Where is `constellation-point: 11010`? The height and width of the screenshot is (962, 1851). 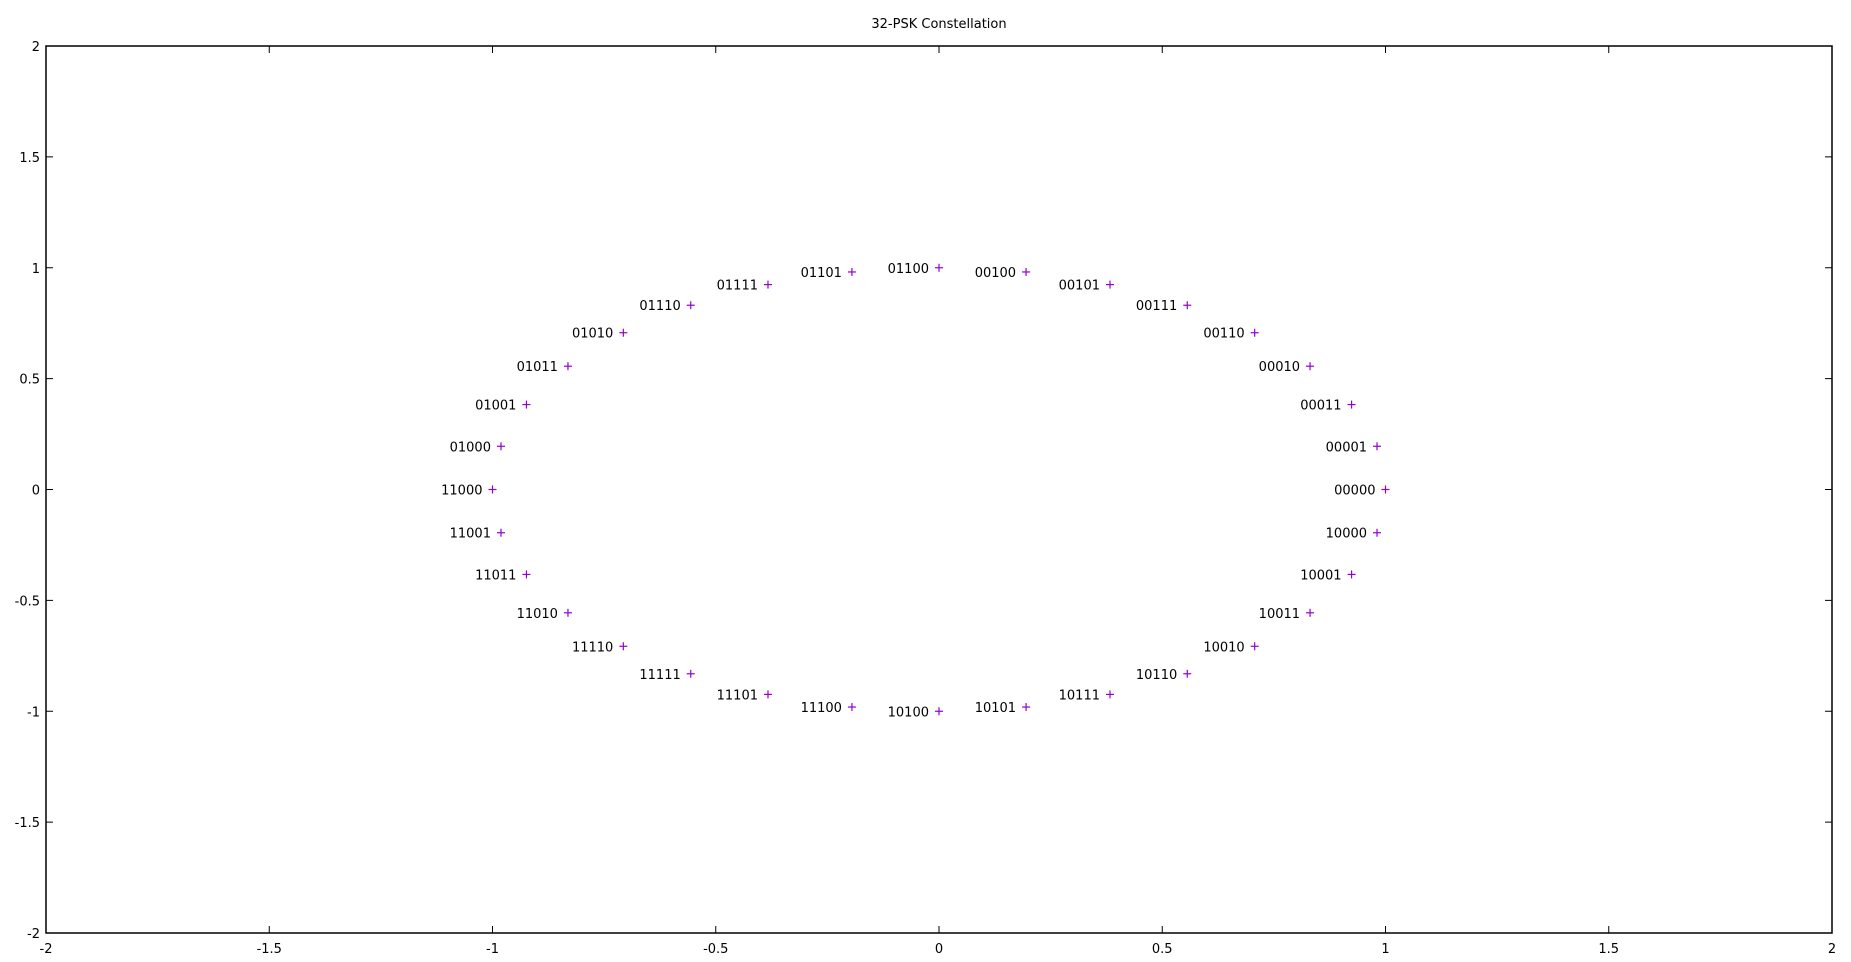
constellation-point: 11010 is located at coordinates (544, 614).